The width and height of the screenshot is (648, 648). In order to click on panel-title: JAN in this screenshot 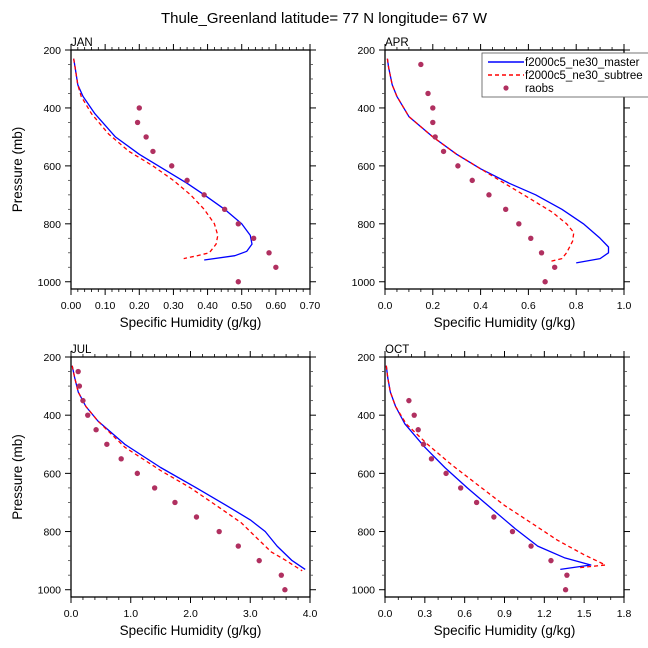, I will do `click(82, 43)`.